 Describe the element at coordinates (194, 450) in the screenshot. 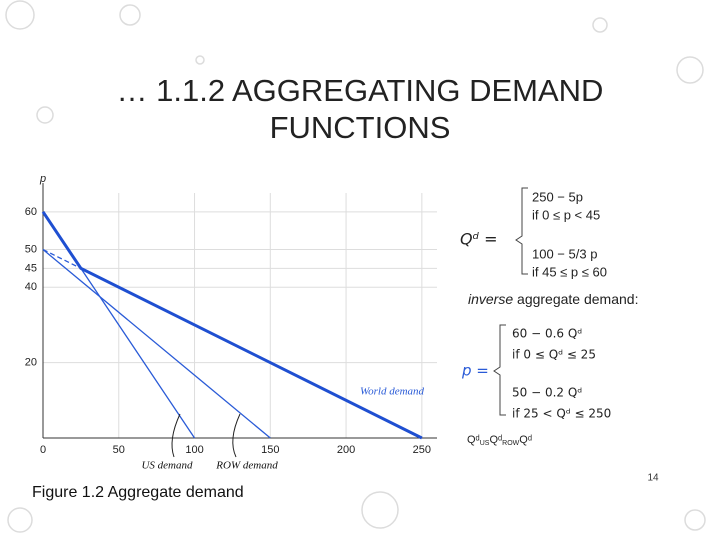

I see `x-tick-label: 100` at that location.